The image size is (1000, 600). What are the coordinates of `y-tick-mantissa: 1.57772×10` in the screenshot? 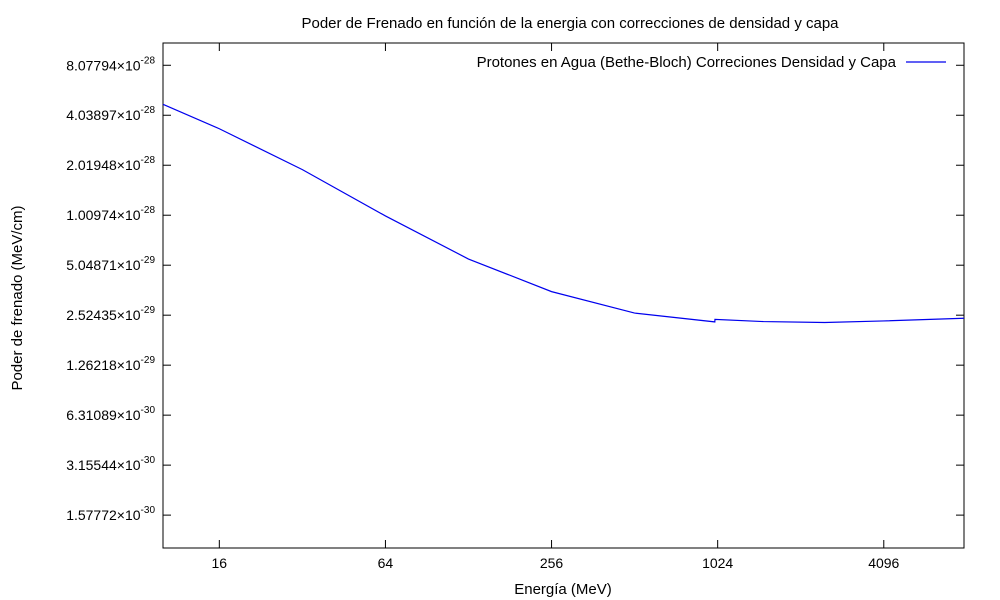 It's located at (103, 515).